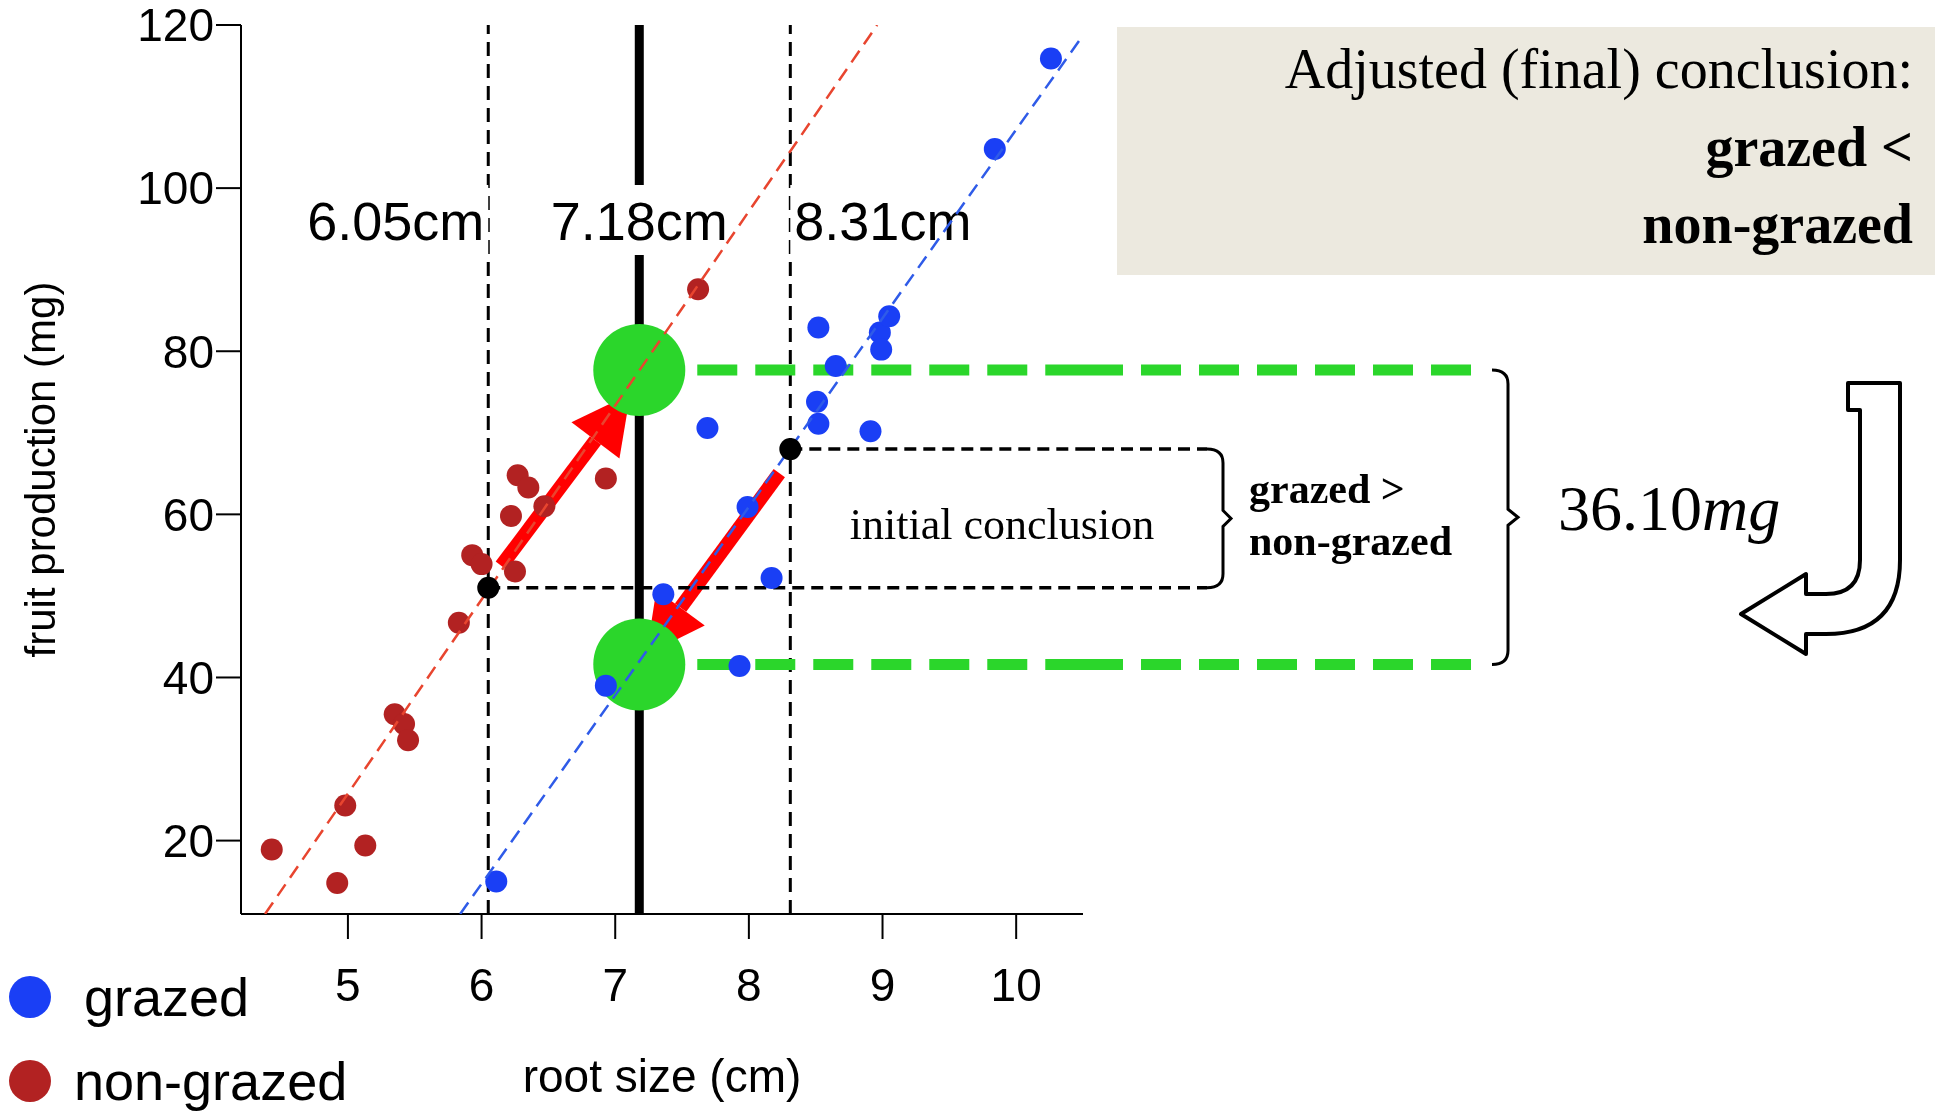  What do you see at coordinates (348, 985) in the screenshot?
I see `x-tick-label: 5` at bounding box center [348, 985].